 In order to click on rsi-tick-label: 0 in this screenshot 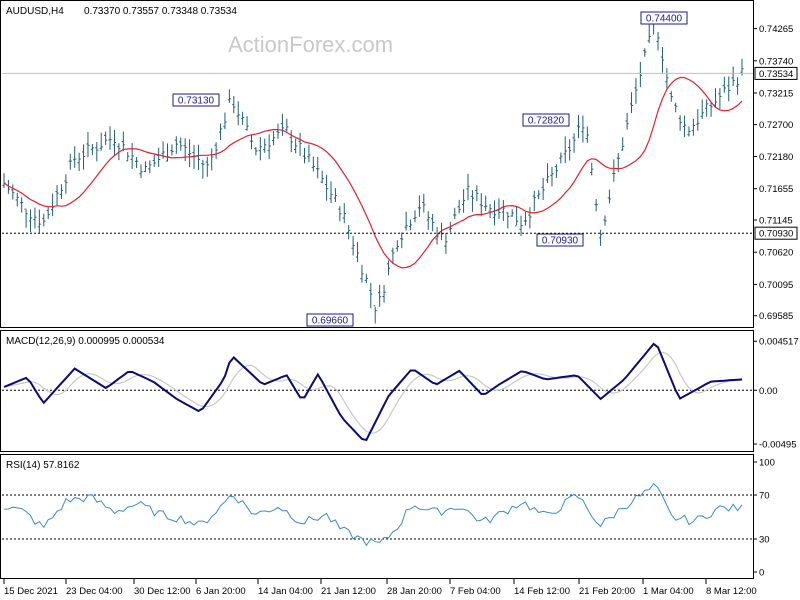, I will do `click(761, 573)`.